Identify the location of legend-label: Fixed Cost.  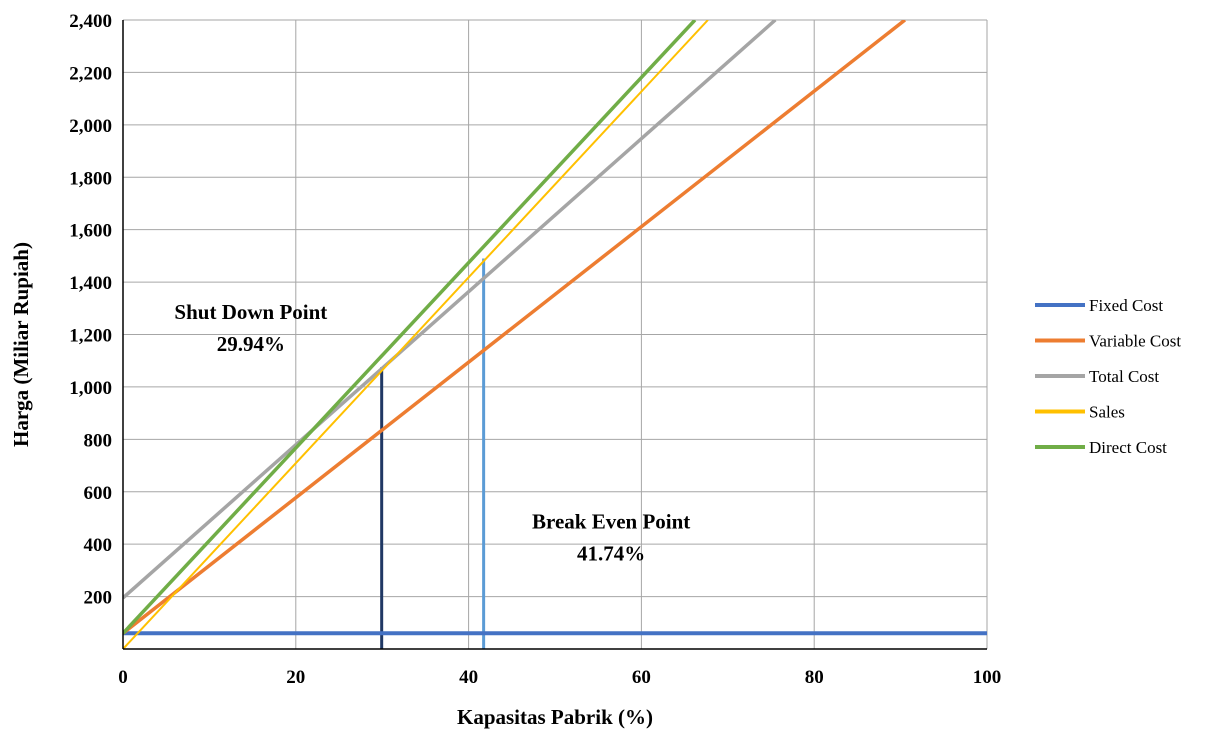
(1126, 305).